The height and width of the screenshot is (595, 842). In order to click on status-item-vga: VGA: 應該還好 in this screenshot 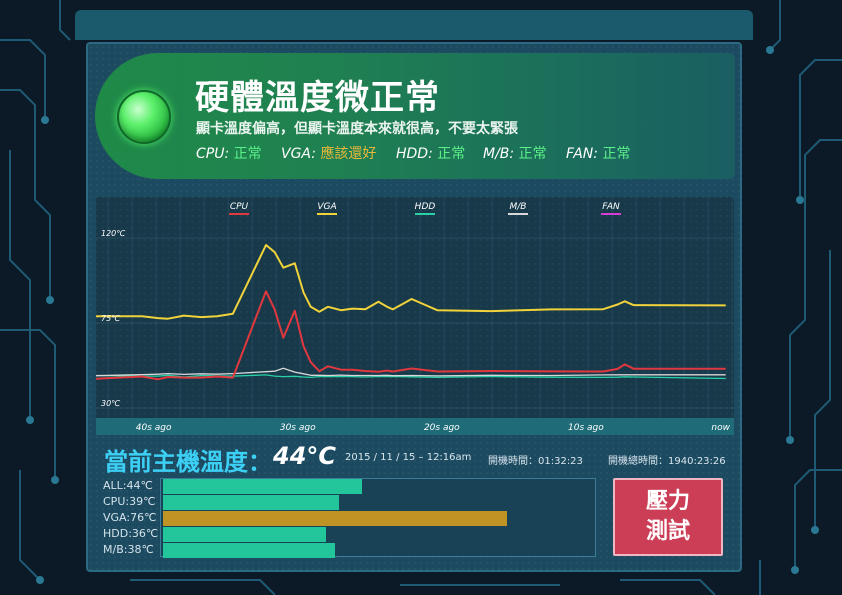, I will do `click(328, 153)`.